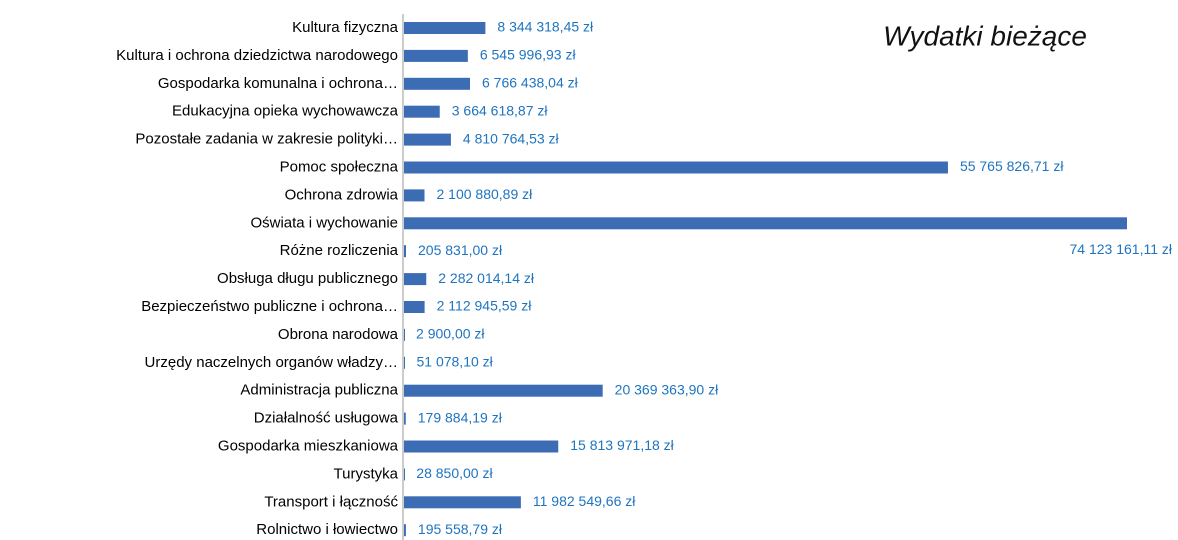 The image size is (1178, 540). What do you see at coordinates (326, 418) in the screenshot?
I see `category-label: Działalność usługowa` at bounding box center [326, 418].